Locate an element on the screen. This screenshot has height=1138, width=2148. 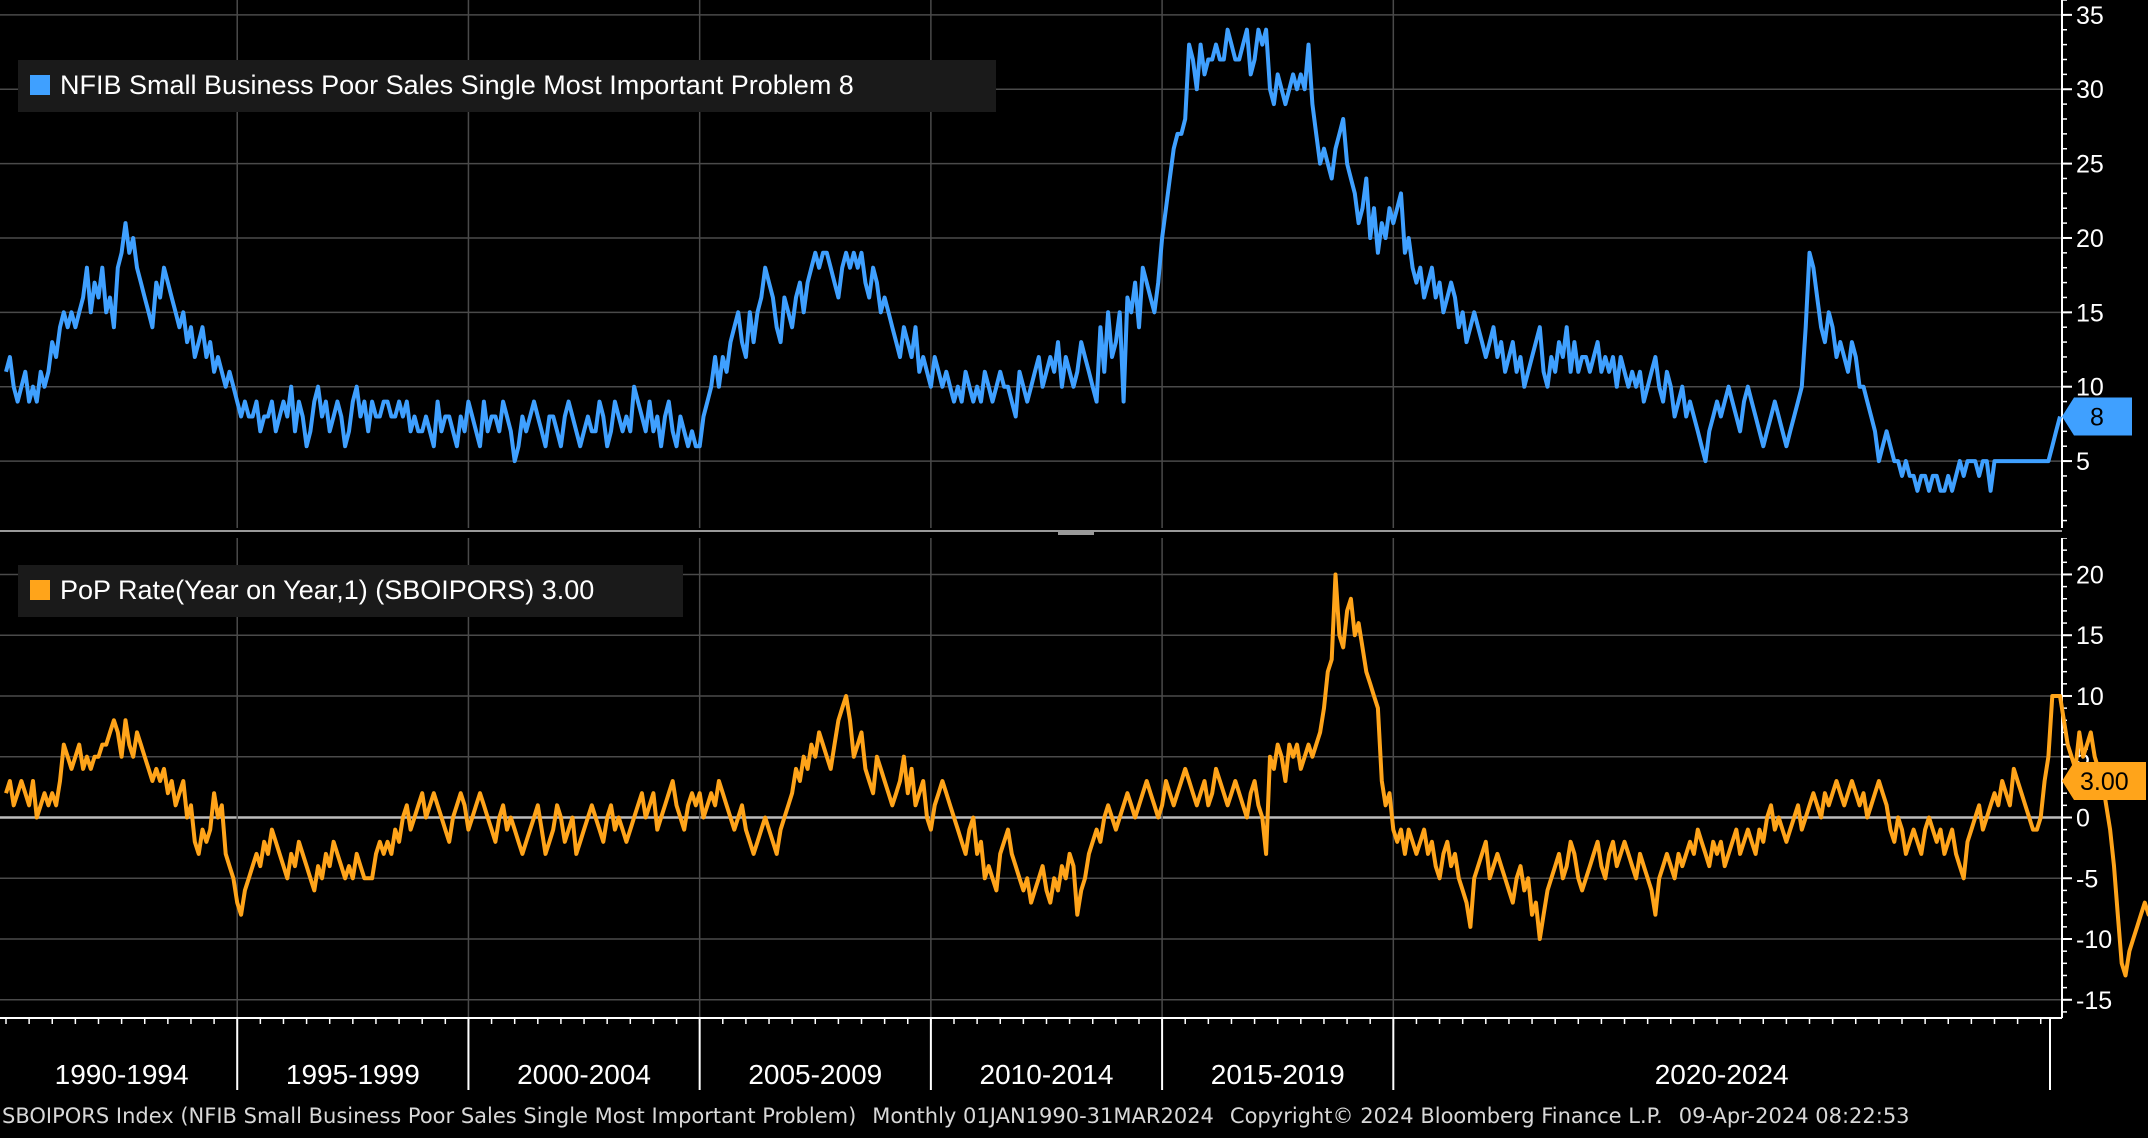
y-tick-label: 0 is located at coordinates (2083, 818).